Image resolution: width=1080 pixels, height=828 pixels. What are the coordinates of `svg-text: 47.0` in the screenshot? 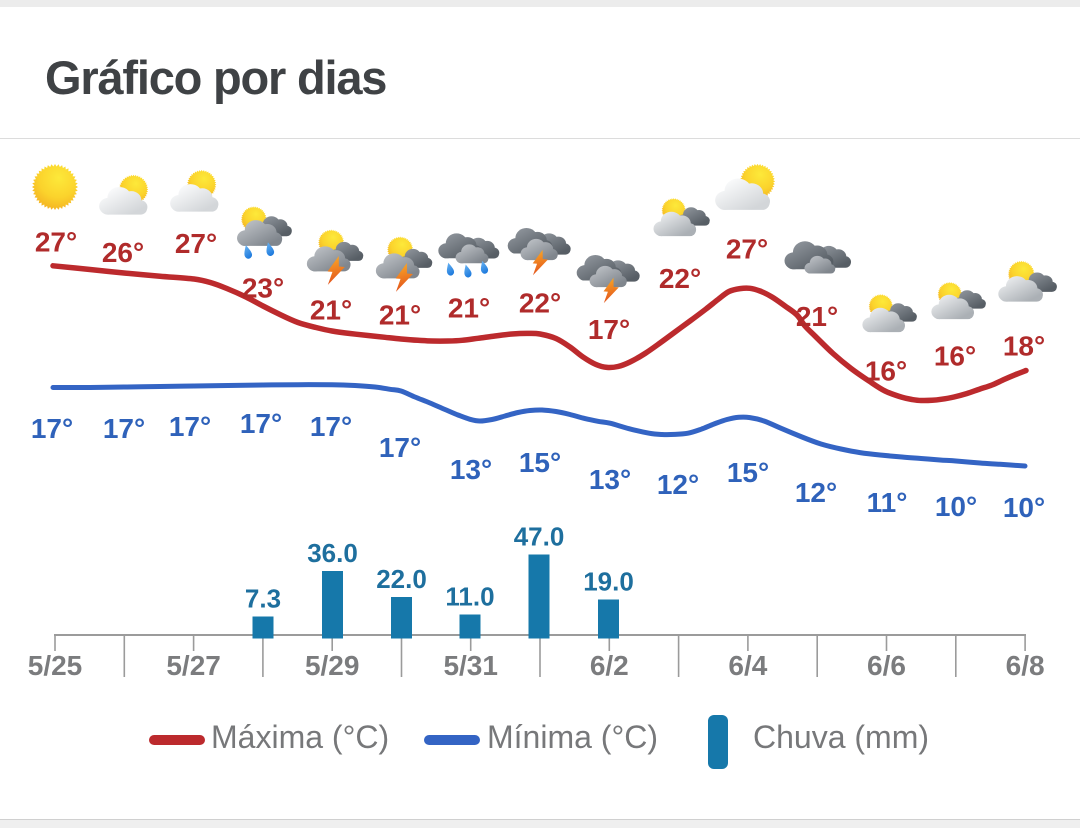 It's located at (539, 537).